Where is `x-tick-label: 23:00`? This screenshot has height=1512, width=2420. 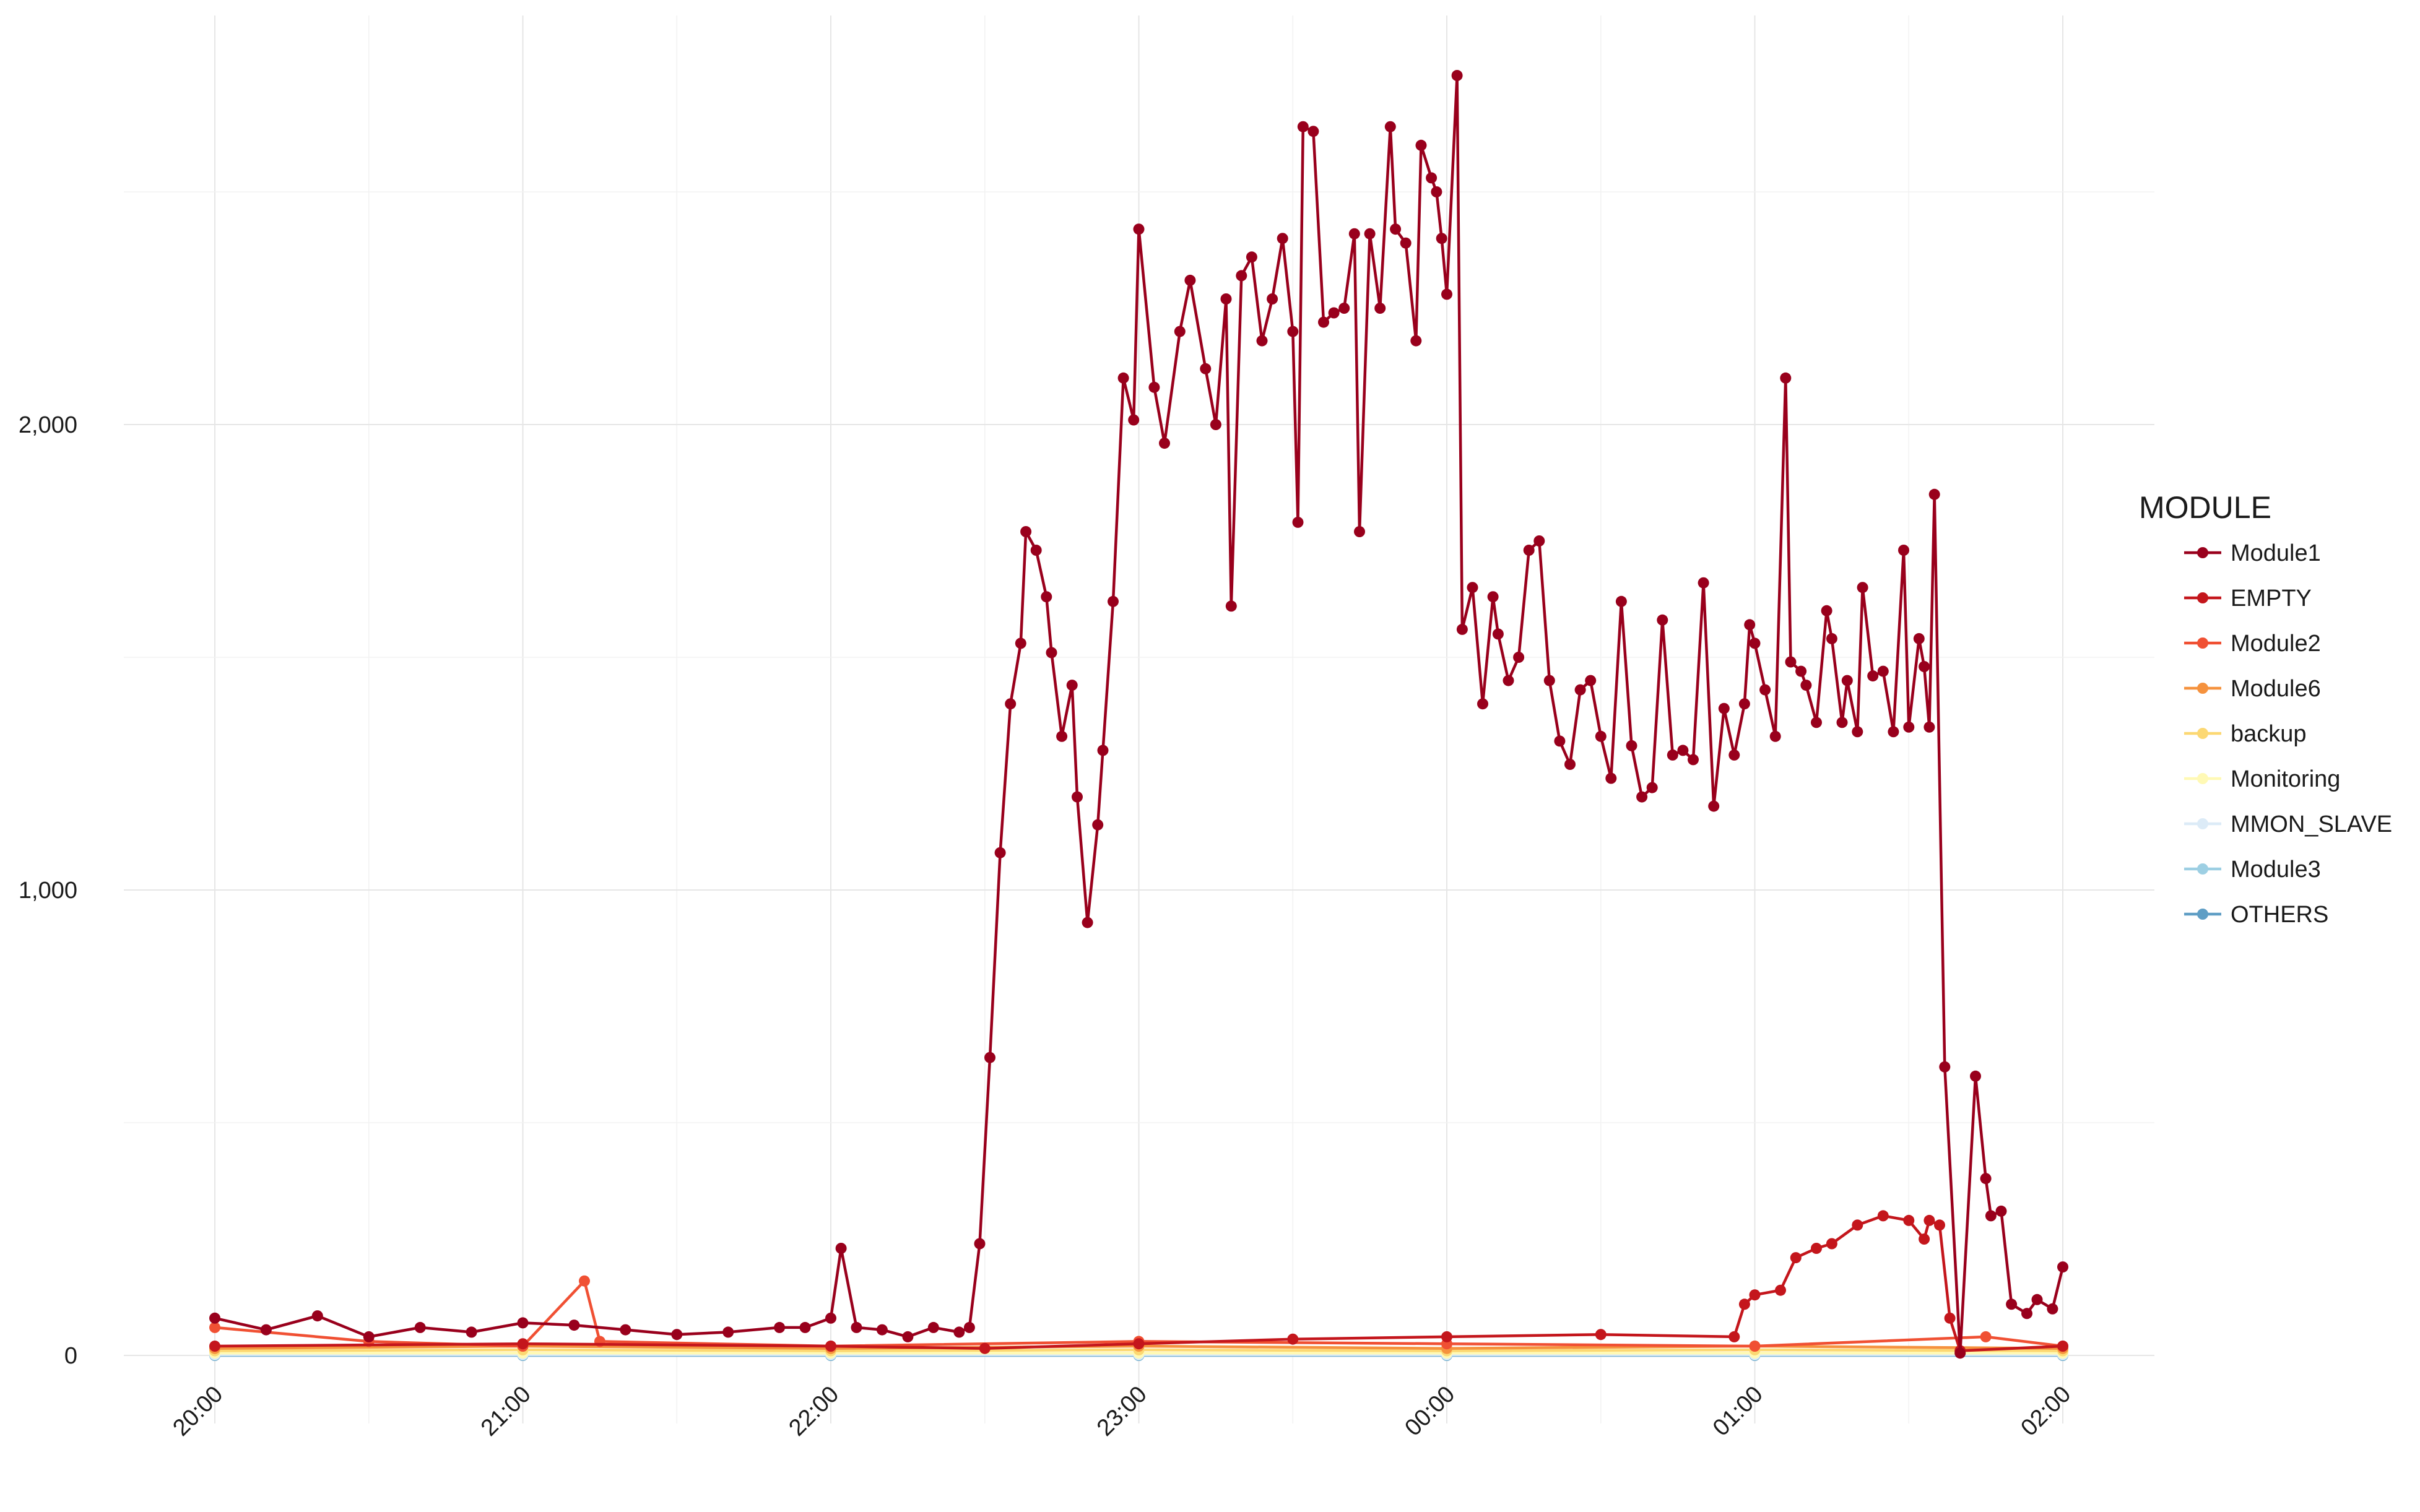
x-tick-label: 23:00 is located at coordinates (1122, 1411).